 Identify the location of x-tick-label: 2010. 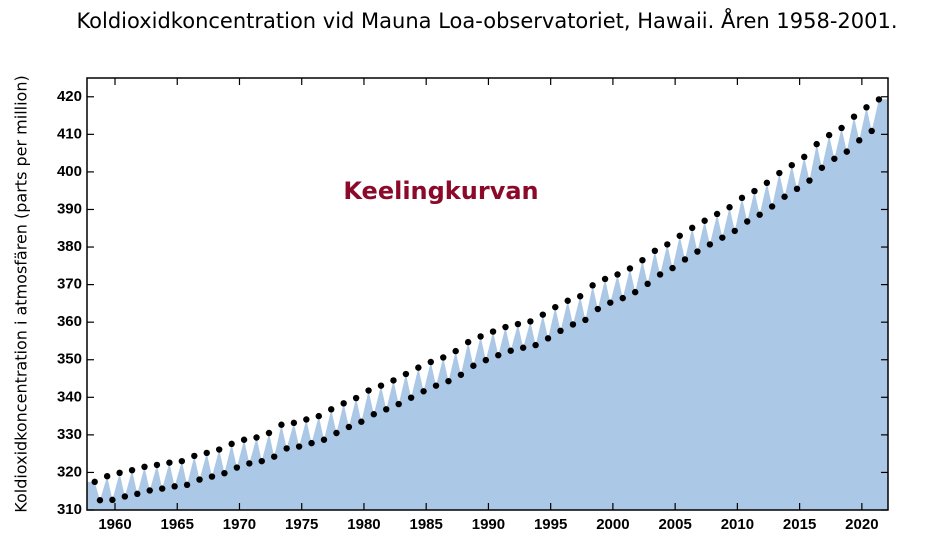
(737, 524).